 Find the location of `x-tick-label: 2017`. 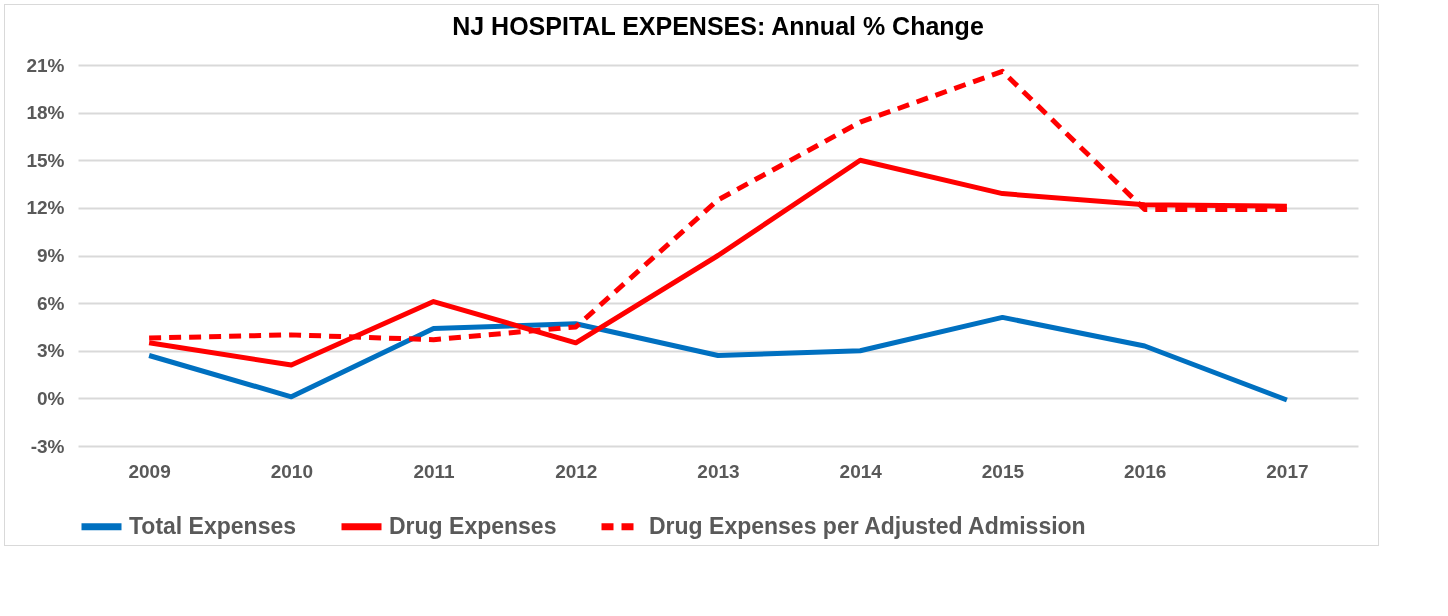

x-tick-label: 2017 is located at coordinates (1287, 471).